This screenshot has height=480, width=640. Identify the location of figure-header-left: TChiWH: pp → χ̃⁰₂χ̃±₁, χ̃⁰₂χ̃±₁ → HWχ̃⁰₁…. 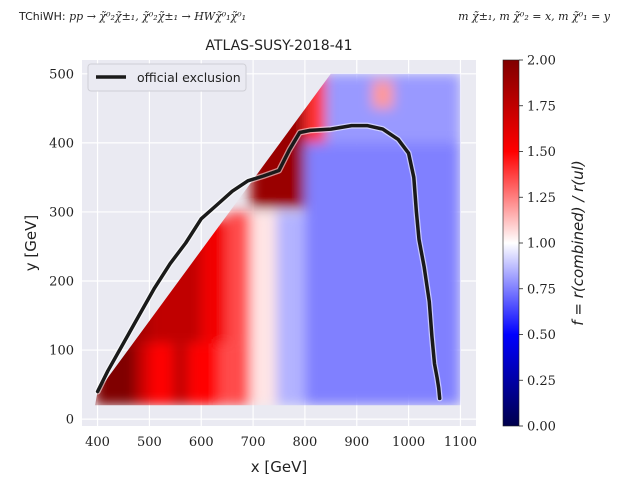
(132, 16).